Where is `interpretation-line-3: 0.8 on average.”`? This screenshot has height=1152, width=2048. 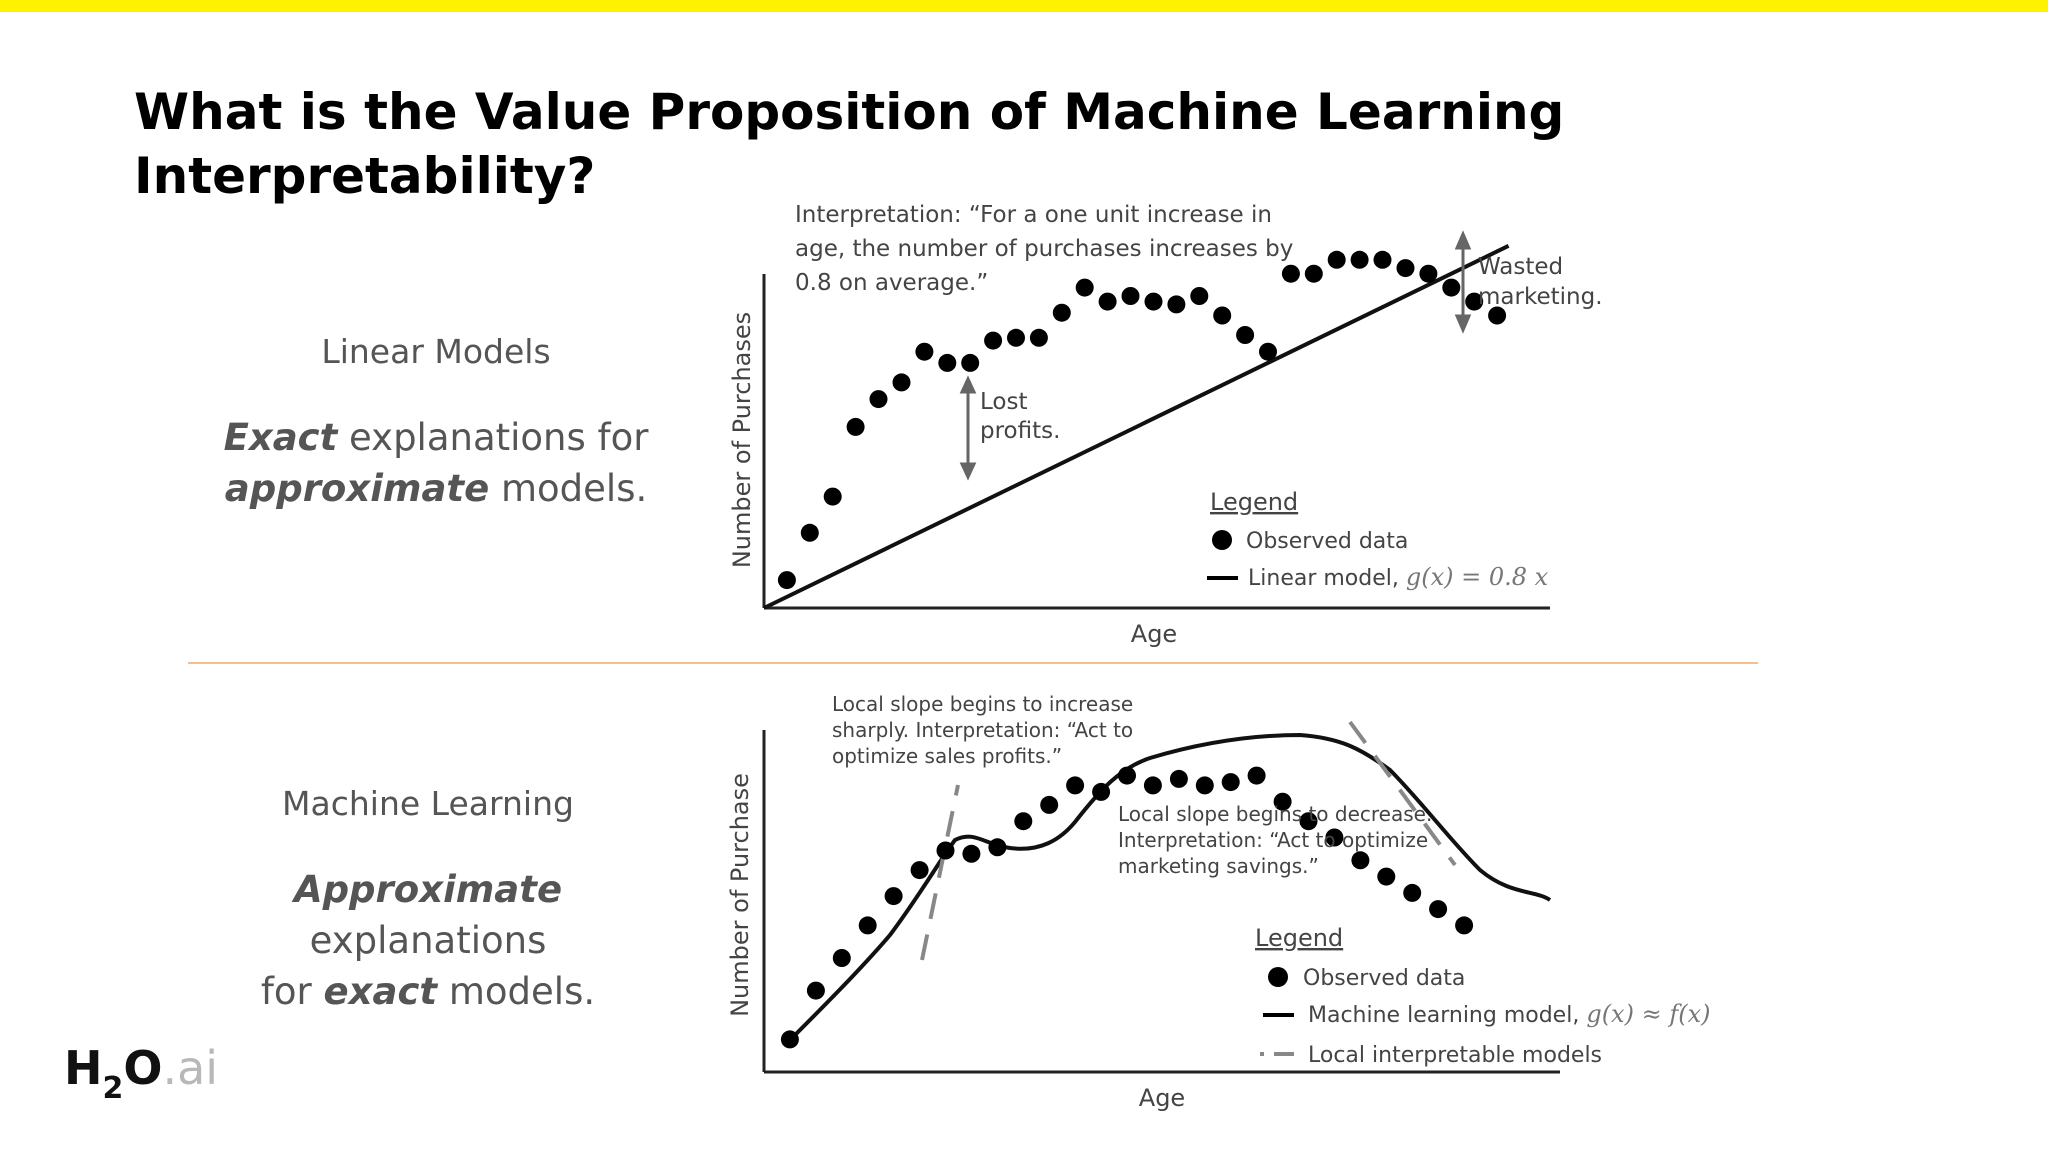 interpretation-line-3: 0.8 on average.” is located at coordinates (891, 283).